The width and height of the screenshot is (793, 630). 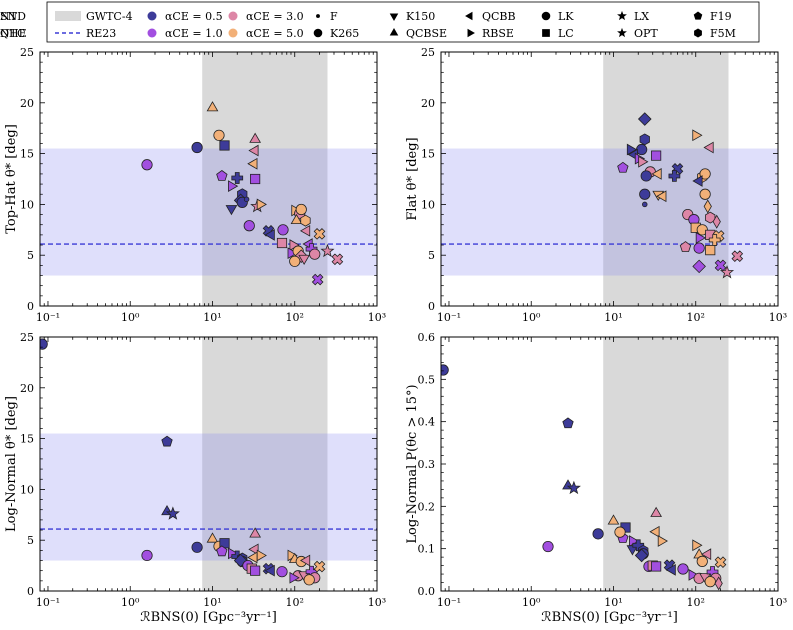 I want to click on legend-model-label: RBSE, so click(x=498, y=33).